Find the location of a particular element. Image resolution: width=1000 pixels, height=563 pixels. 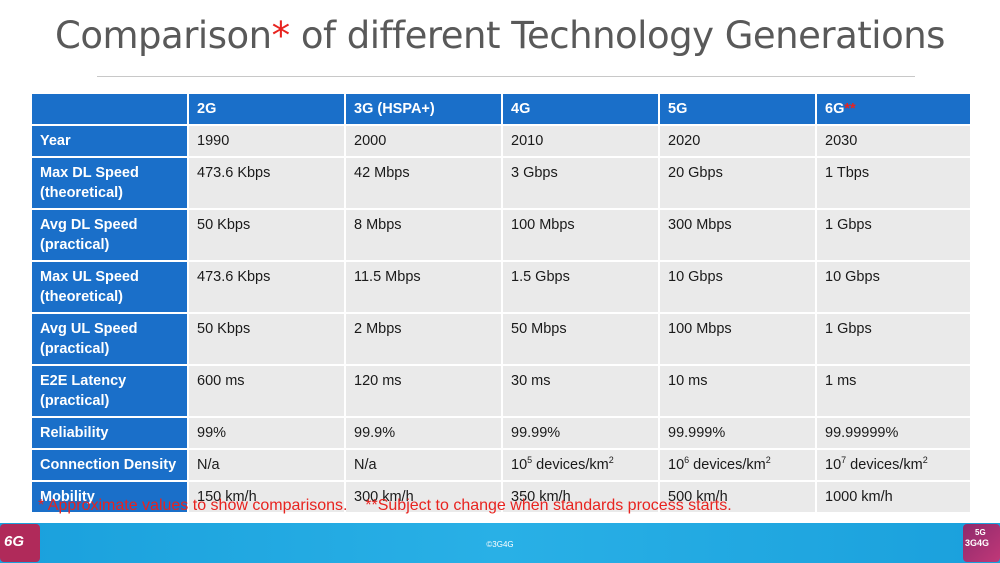

table-cell: 107 devices/km2 is located at coordinates (893, 465).